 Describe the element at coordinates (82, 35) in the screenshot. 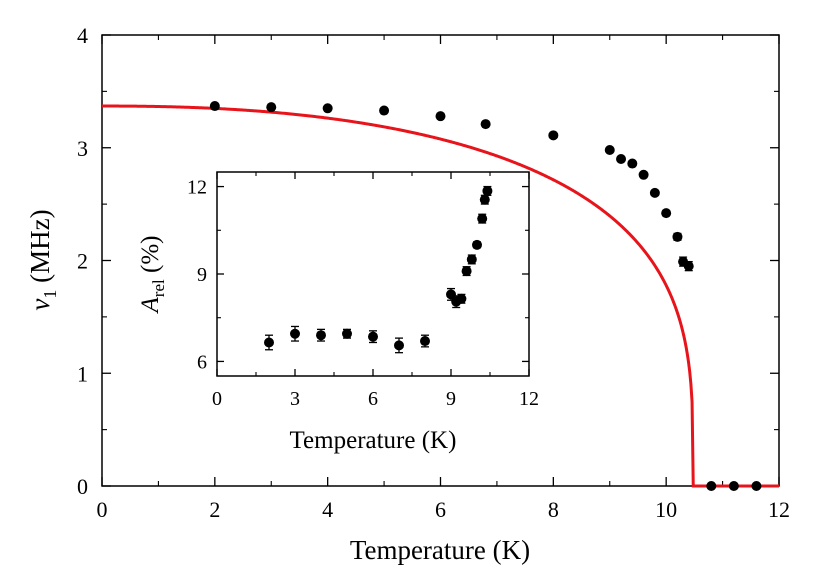

I see `y-tick-label: 4` at that location.